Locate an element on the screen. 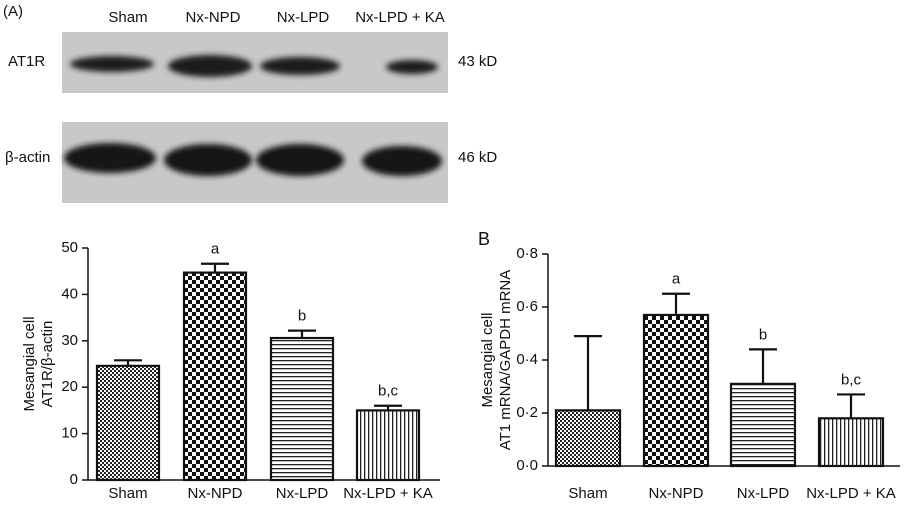 Image resolution: width=905 pixels, height=506 pixels. lane-label: Nx-LPD + KA is located at coordinates (400, 17).